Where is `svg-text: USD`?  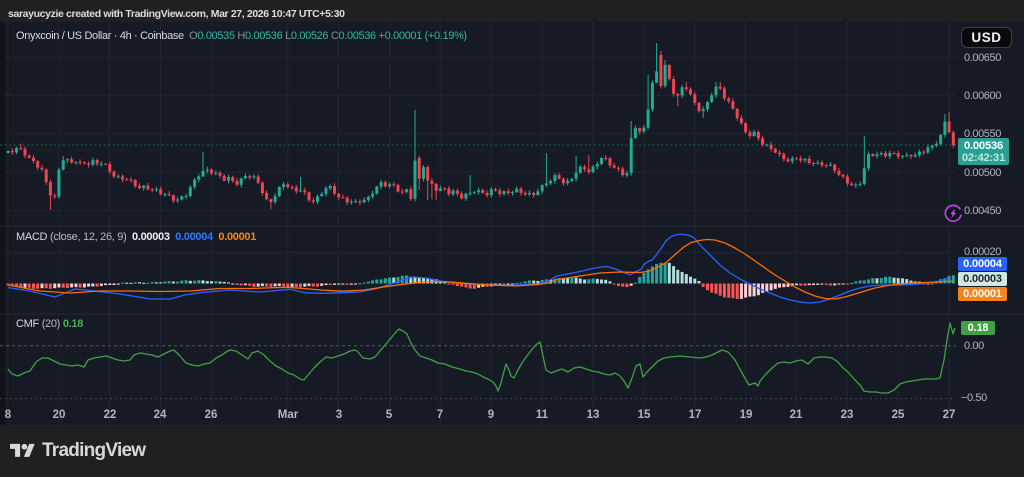
svg-text: USD is located at coordinates (986, 37).